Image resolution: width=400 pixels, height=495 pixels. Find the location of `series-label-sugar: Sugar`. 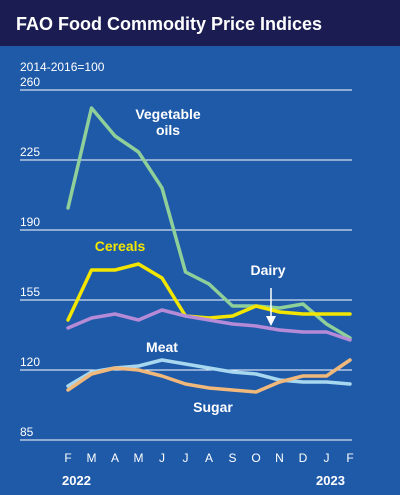

series-label-sugar: Sugar is located at coordinates (213, 407).